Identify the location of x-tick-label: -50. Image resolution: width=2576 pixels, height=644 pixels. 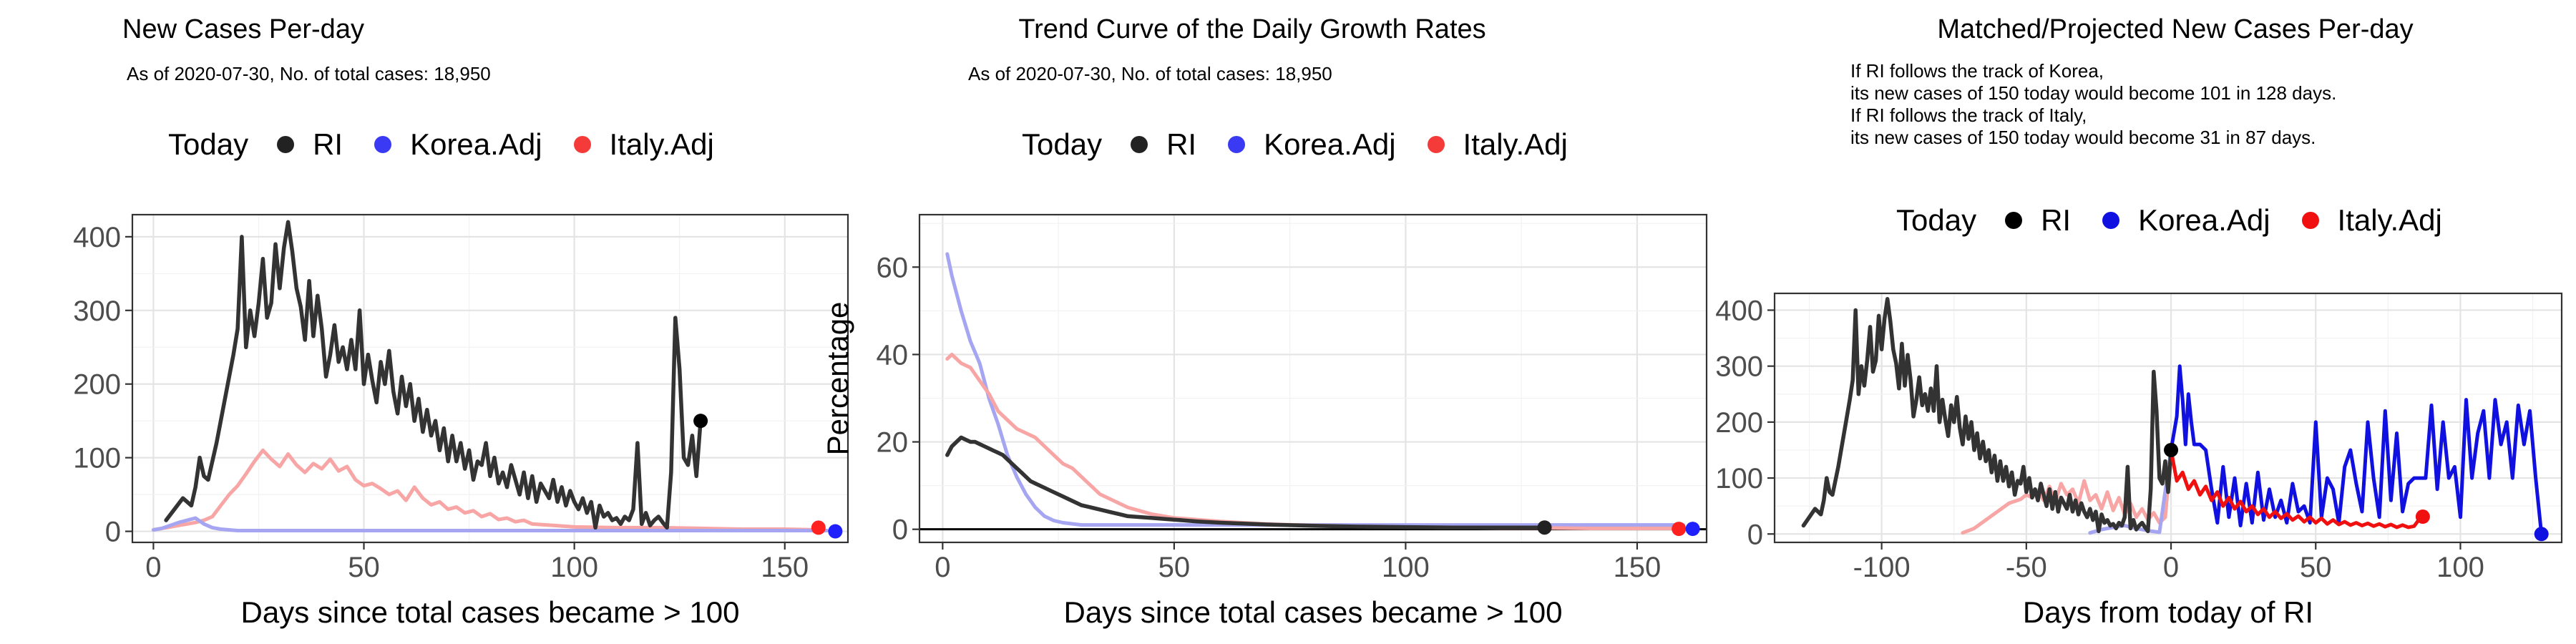
(2026, 567).